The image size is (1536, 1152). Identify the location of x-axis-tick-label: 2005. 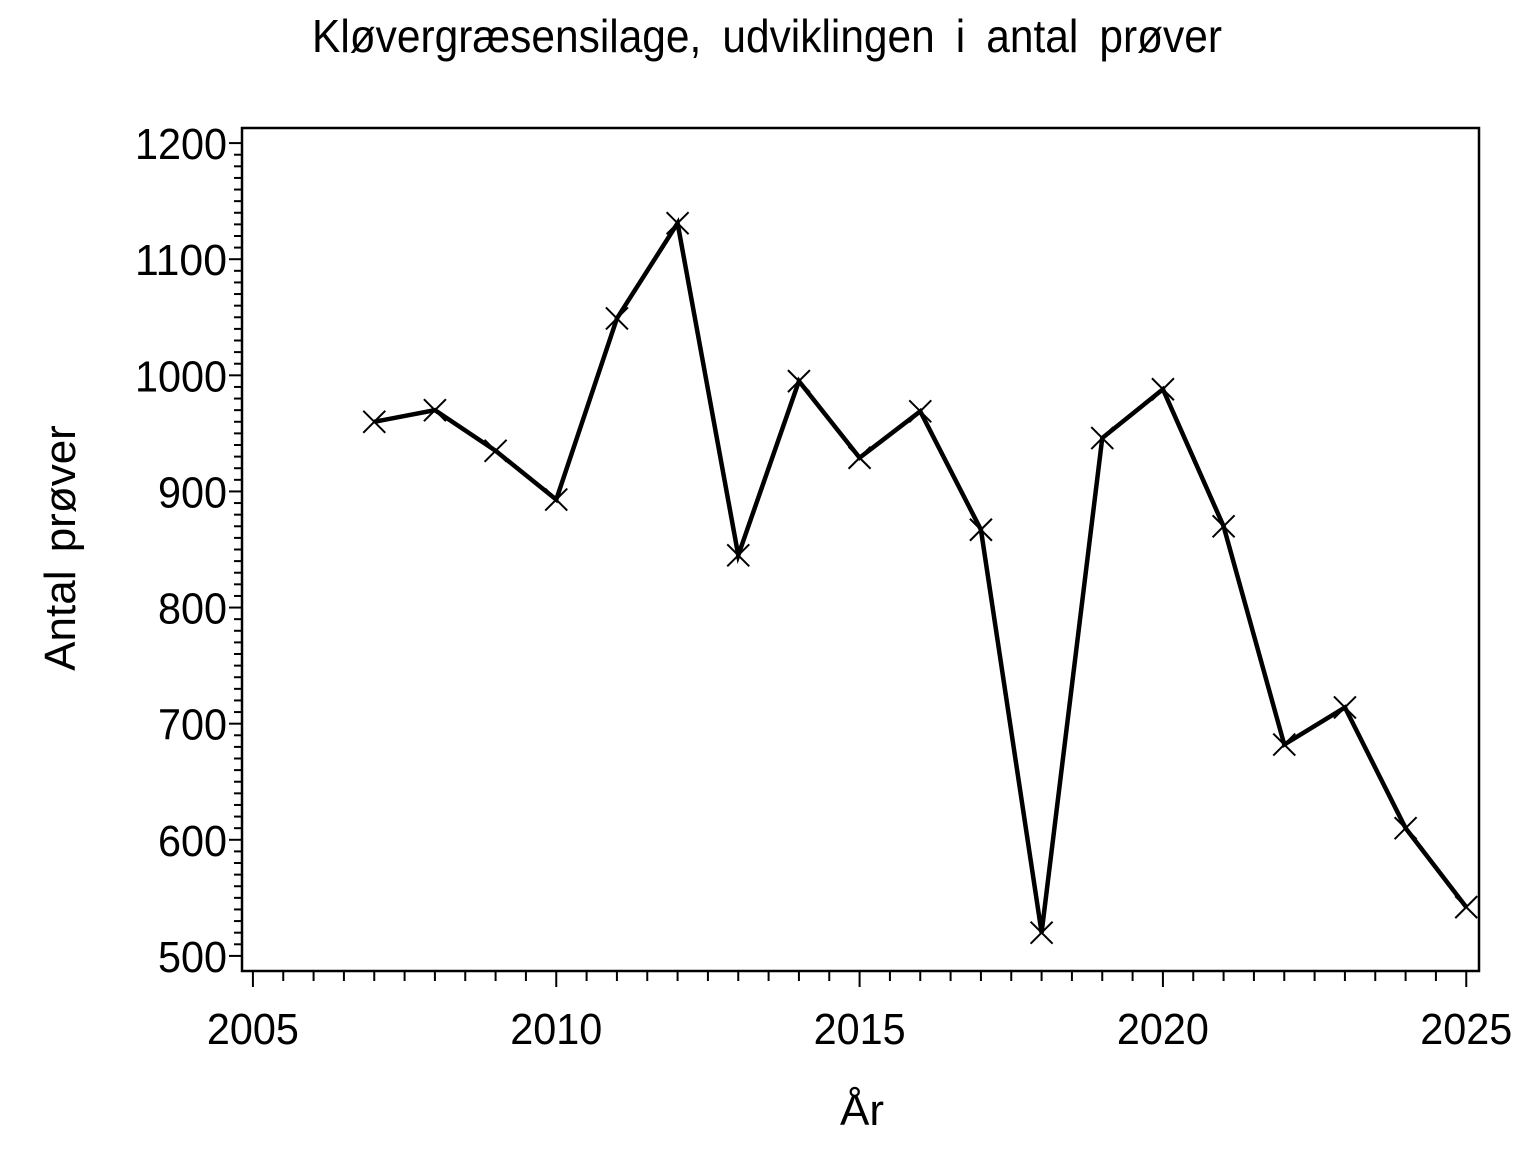
(253, 1029).